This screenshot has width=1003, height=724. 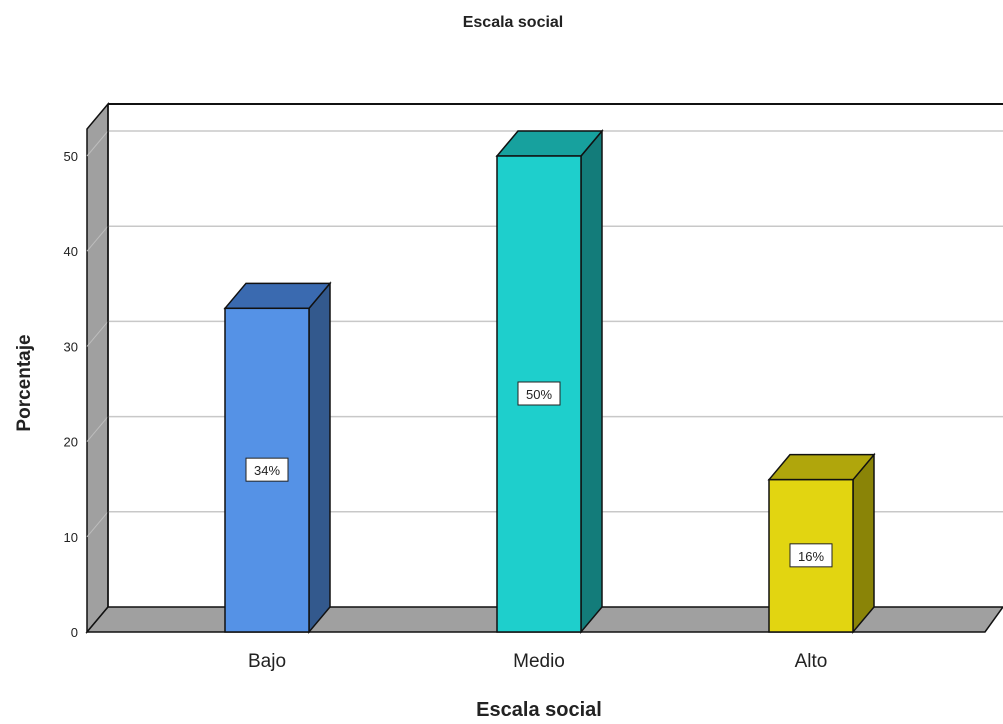 What do you see at coordinates (267, 661) in the screenshot?
I see `x-tick-label: Bajo` at bounding box center [267, 661].